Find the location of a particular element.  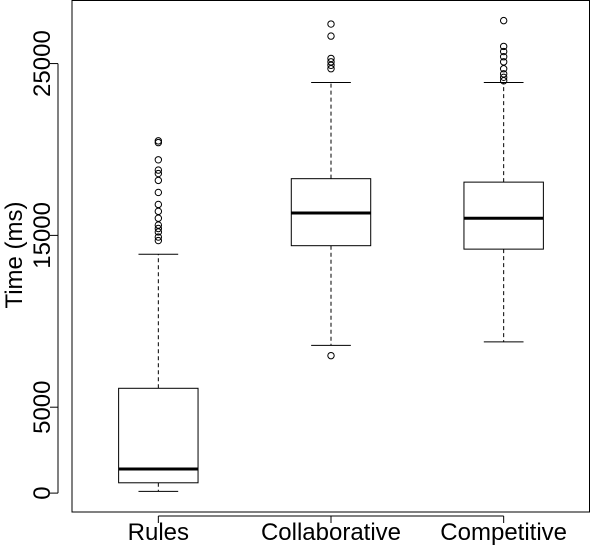

y-tick-label: 5000 is located at coordinates (42, 406).